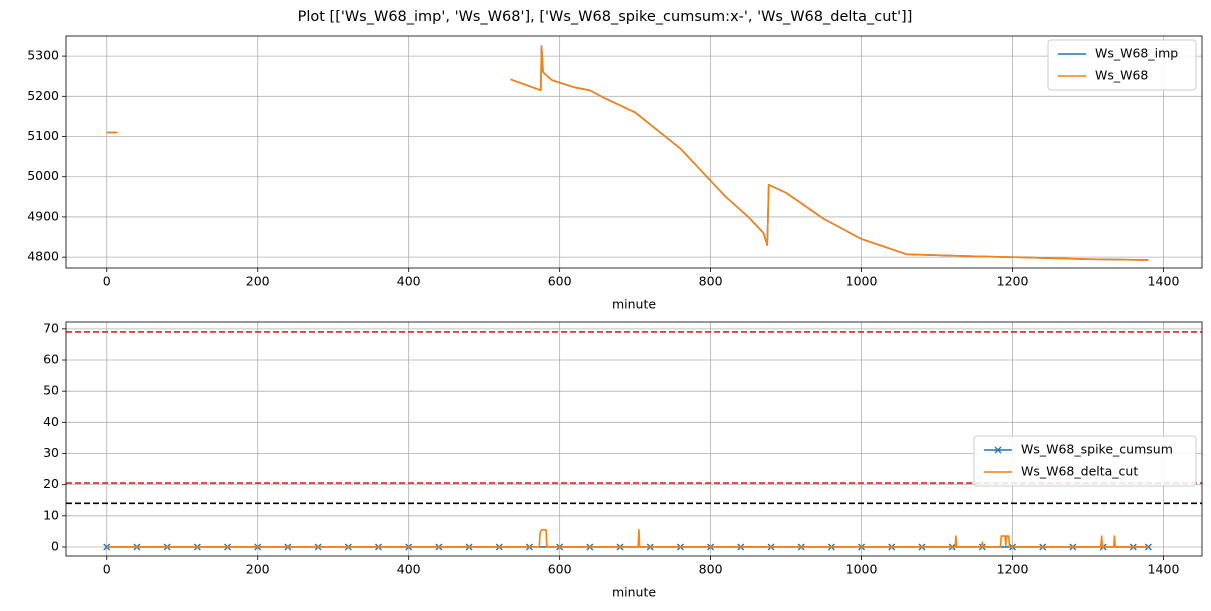 The image size is (1211, 611). Describe the element at coordinates (55, 545) in the screenshot. I see `y-tick-label: 0` at that location.